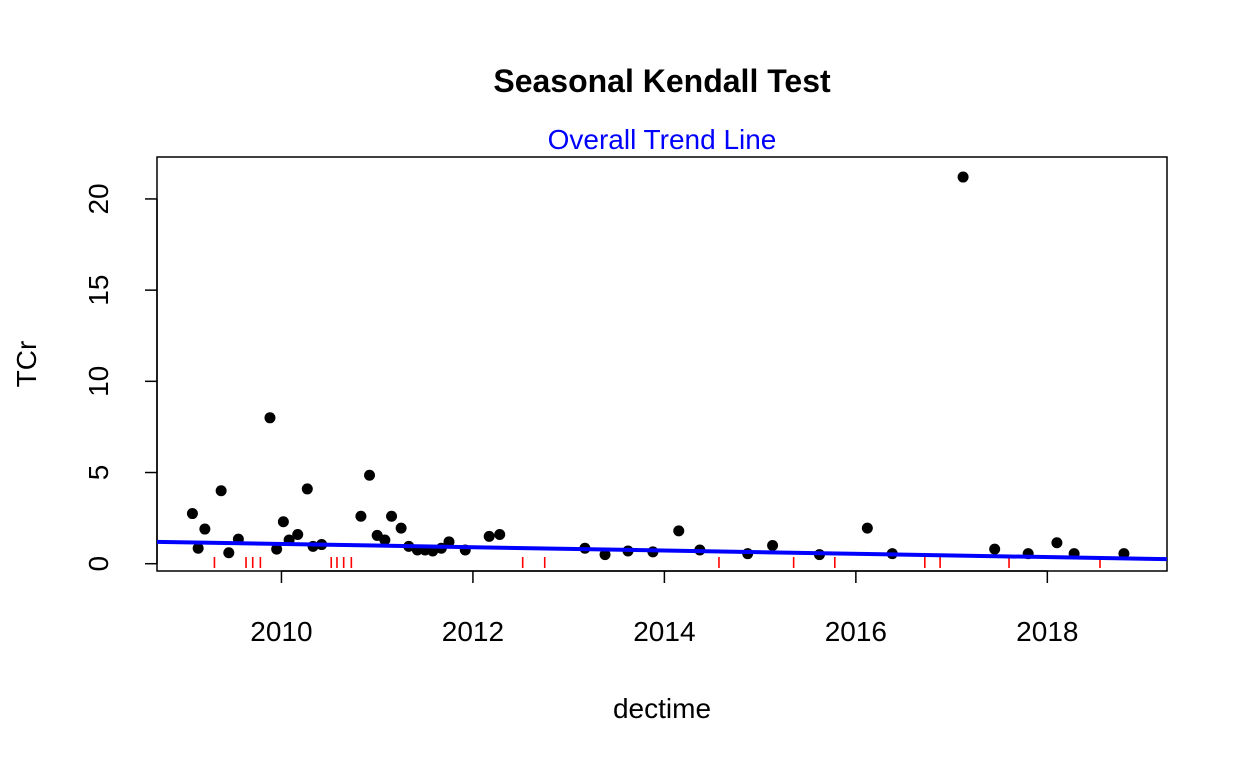 The width and height of the screenshot is (1248, 768). I want to click on x-tick-label: 2018, so click(1047, 631).